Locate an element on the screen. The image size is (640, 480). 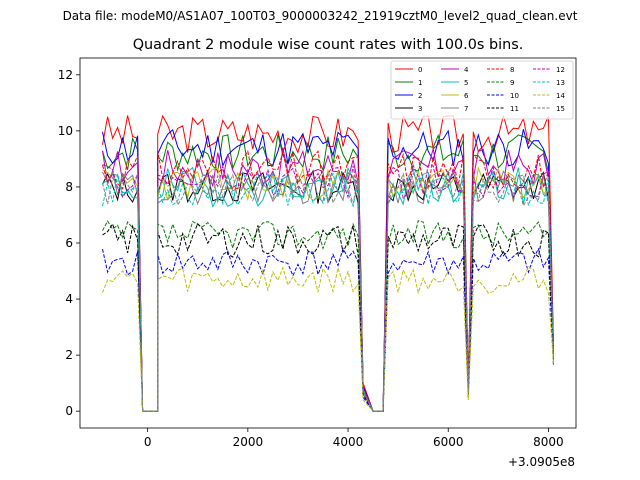
legend-label-0: 0 is located at coordinates (420, 70).